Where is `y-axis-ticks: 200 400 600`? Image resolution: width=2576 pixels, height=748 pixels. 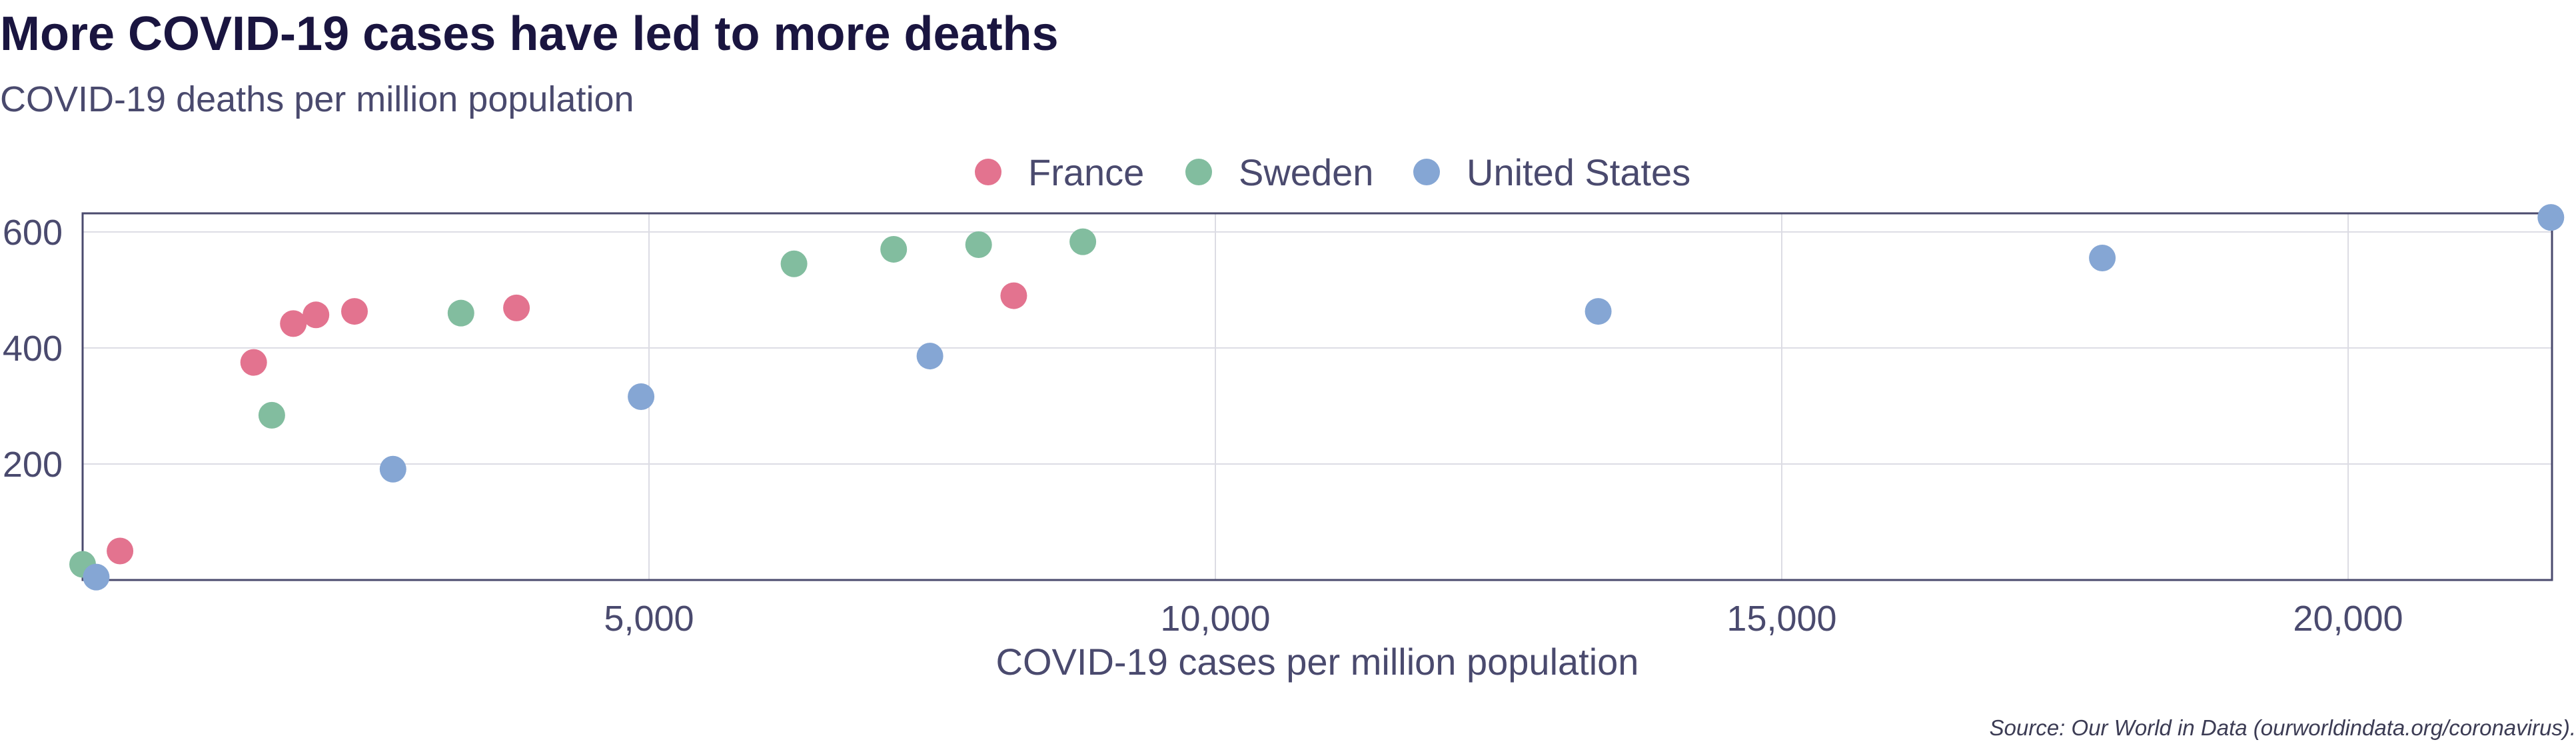 y-axis-ticks: 200 400 600 is located at coordinates (33, 349).